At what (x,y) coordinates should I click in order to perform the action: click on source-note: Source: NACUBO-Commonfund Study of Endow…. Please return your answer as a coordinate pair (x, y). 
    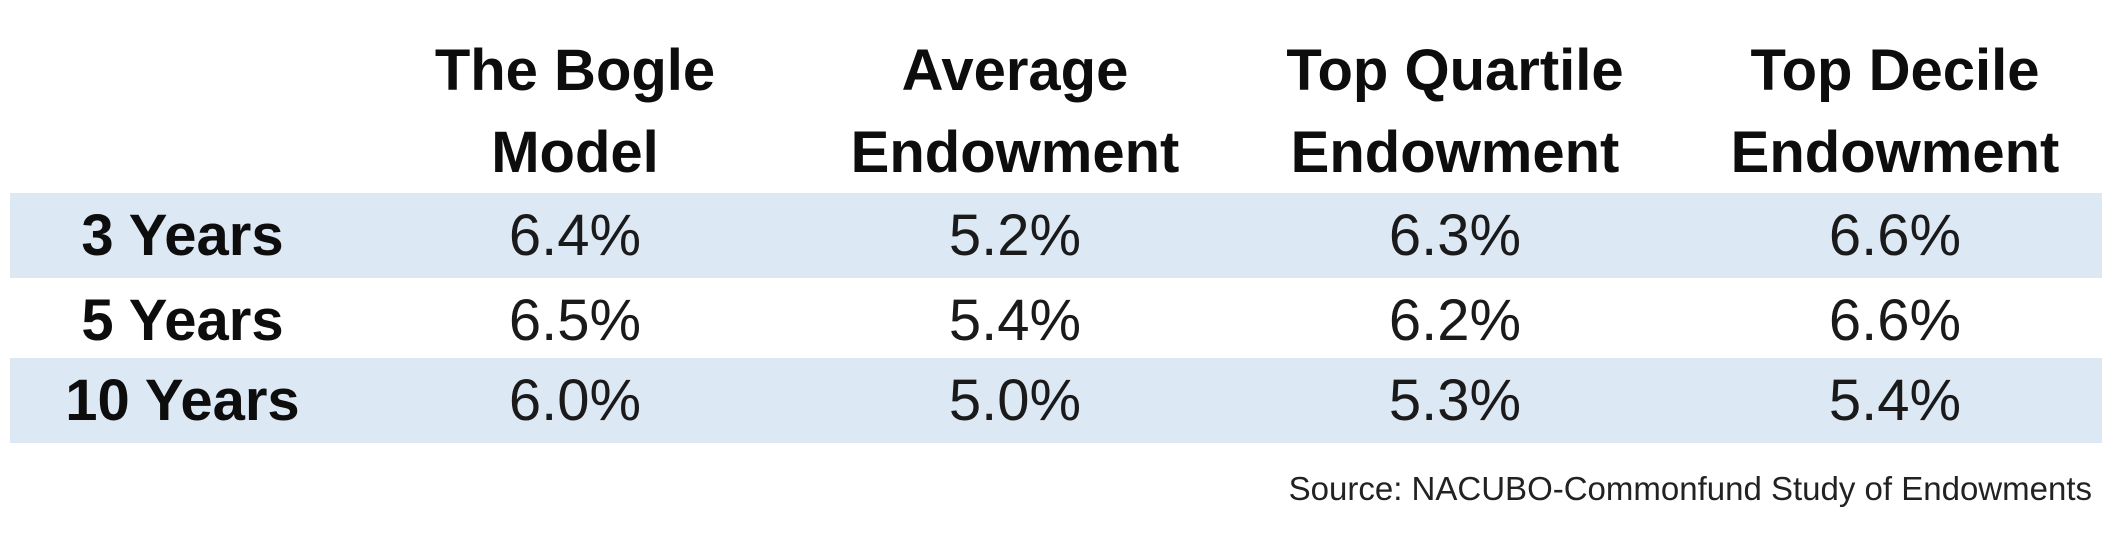
    Looking at the image, I should click on (1690, 488).